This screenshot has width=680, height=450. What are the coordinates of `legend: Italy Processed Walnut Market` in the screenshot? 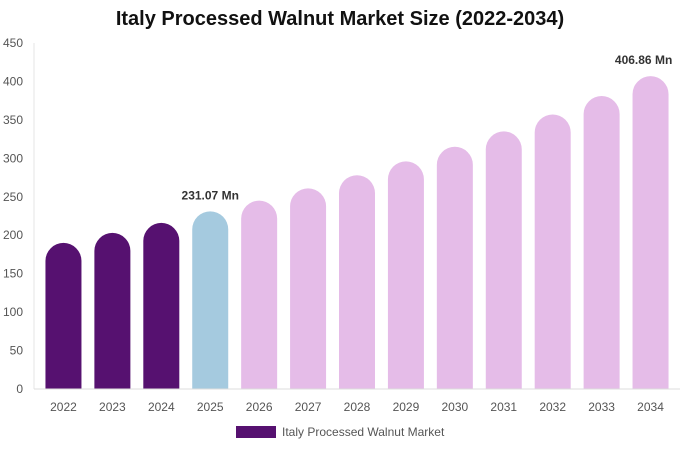 It's located at (340, 432).